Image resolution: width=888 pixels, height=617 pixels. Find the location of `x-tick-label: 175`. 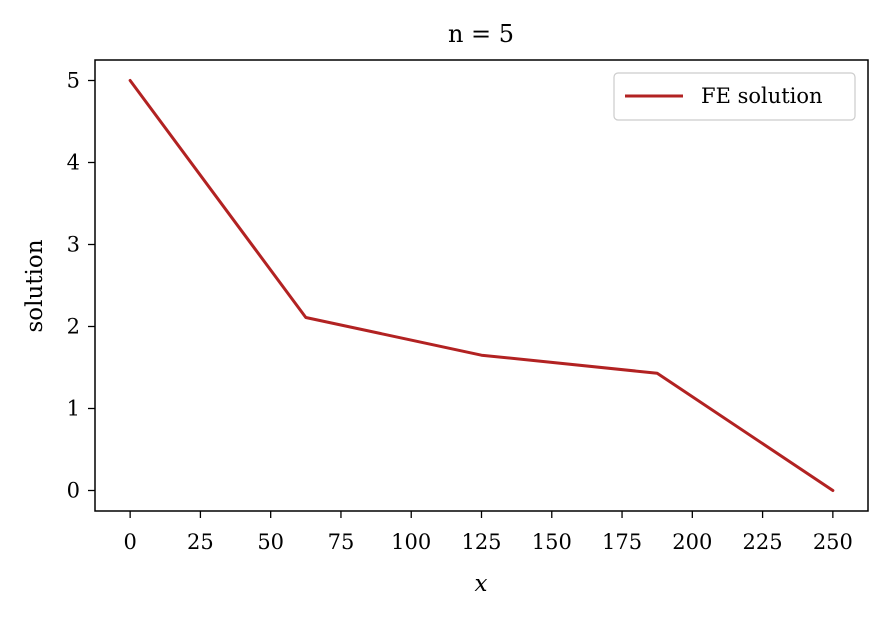

x-tick-label: 175 is located at coordinates (622, 542).